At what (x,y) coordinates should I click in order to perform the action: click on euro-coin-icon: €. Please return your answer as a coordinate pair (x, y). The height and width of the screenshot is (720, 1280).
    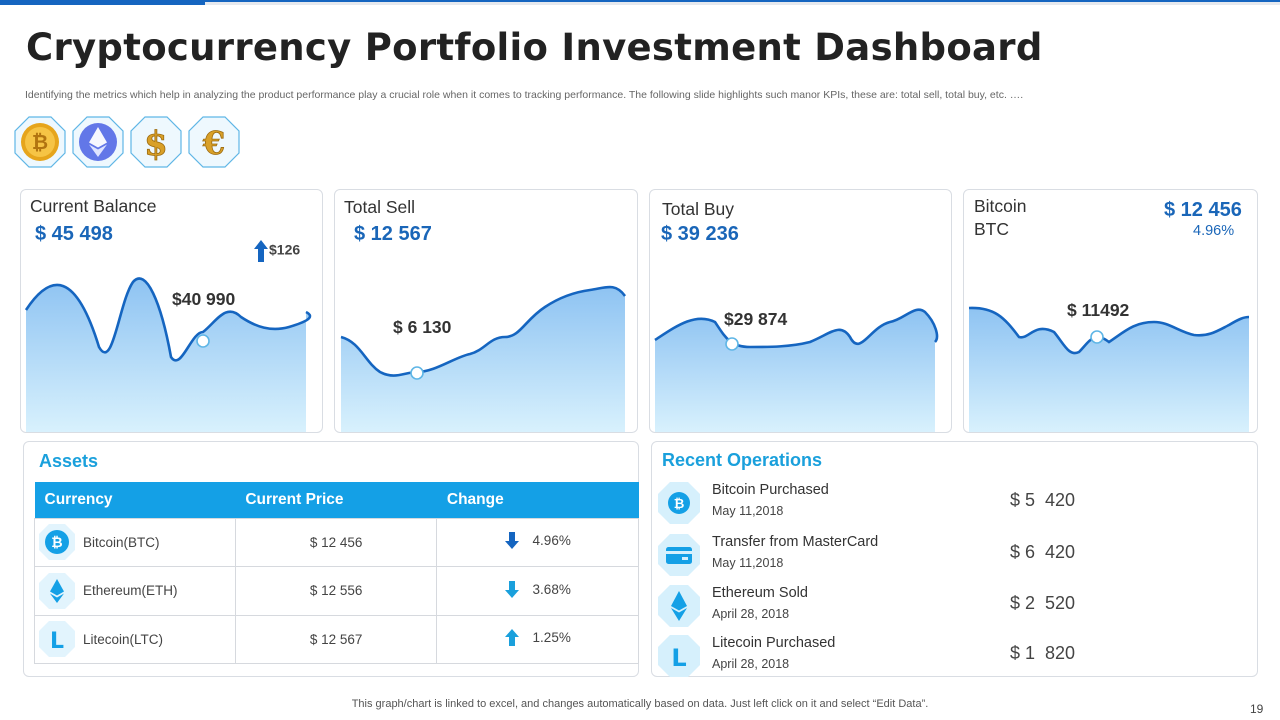
    Looking at the image, I should click on (214, 142).